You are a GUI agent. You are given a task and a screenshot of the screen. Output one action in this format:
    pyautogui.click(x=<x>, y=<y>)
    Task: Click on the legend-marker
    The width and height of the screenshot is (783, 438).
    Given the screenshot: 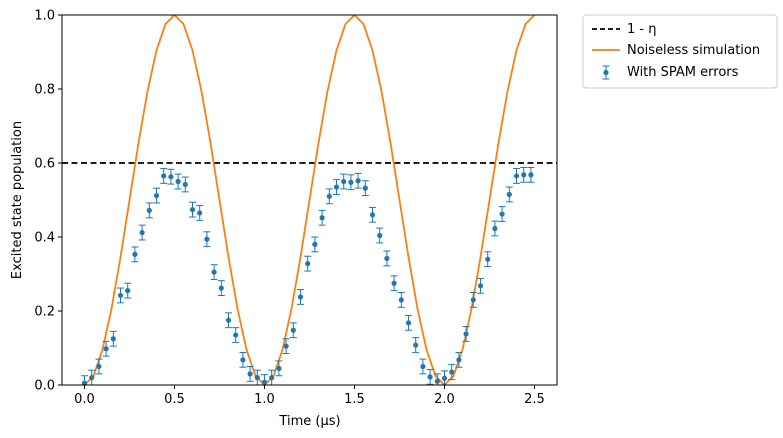 What is the action you would take?
    pyautogui.click(x=606, y=72)
    